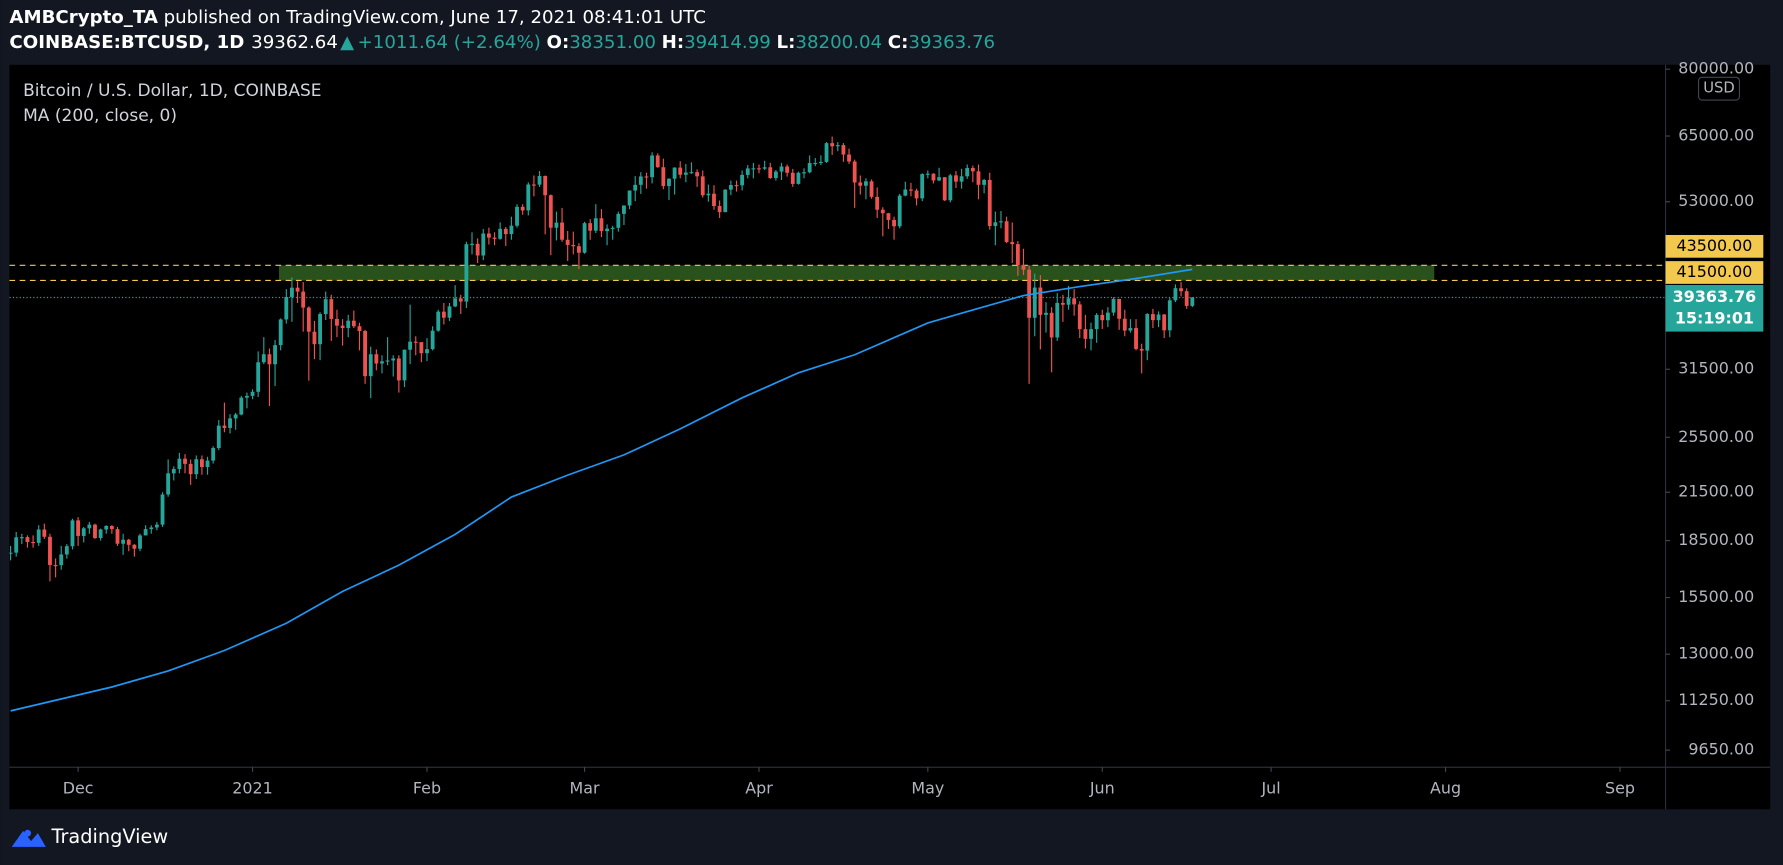 The width and height of the screenshot is (1783, 865). I want to click on x-tick-label: May, so click(927, 787).